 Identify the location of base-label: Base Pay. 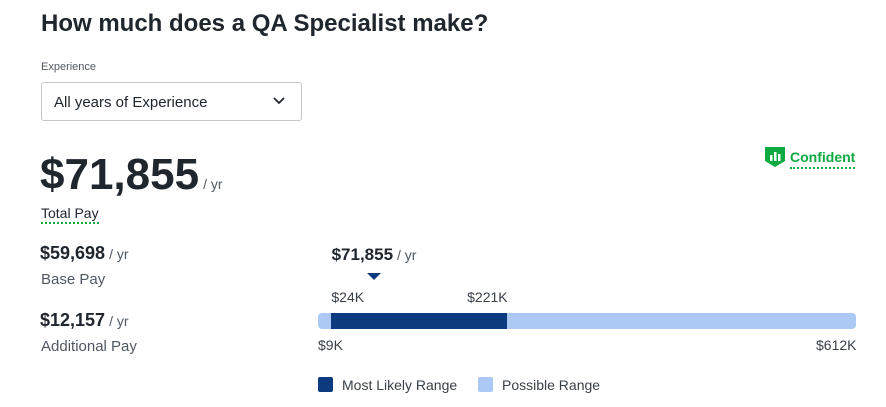
(73, 279).